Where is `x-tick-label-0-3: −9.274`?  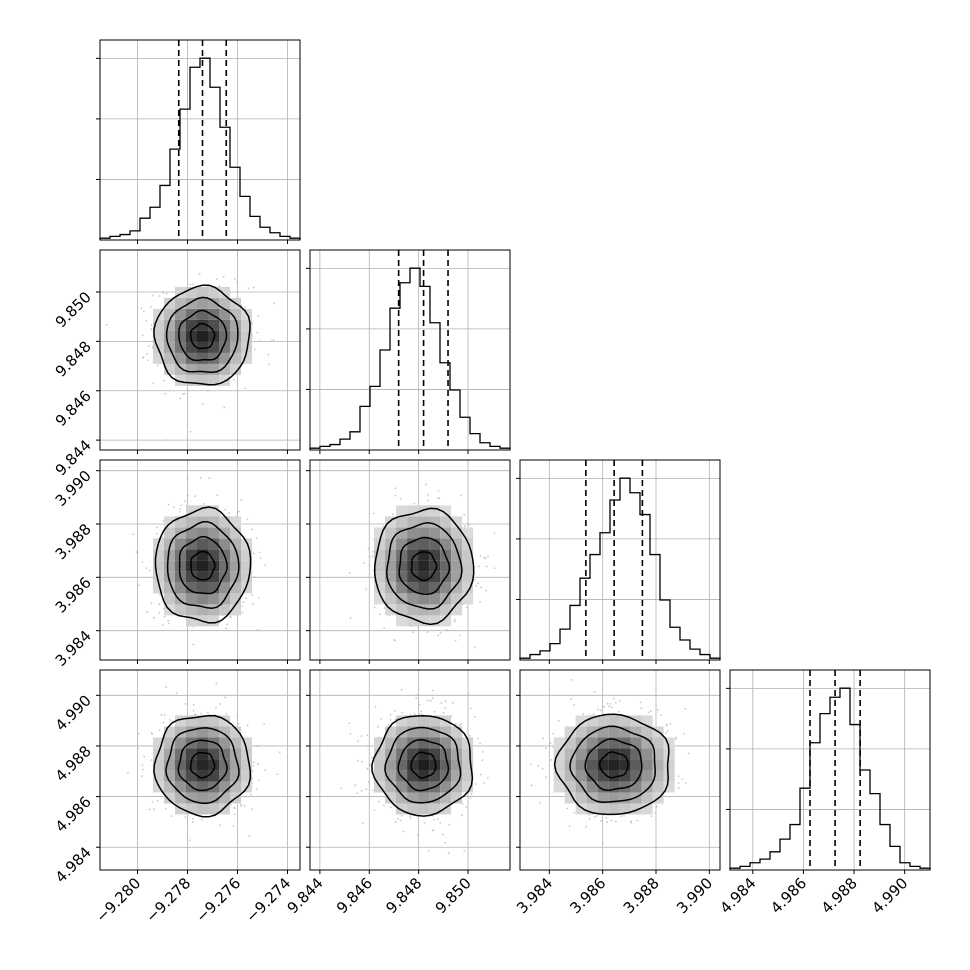
x-tick-label-0-3: −9.274 is located at coordinates (268, 900).